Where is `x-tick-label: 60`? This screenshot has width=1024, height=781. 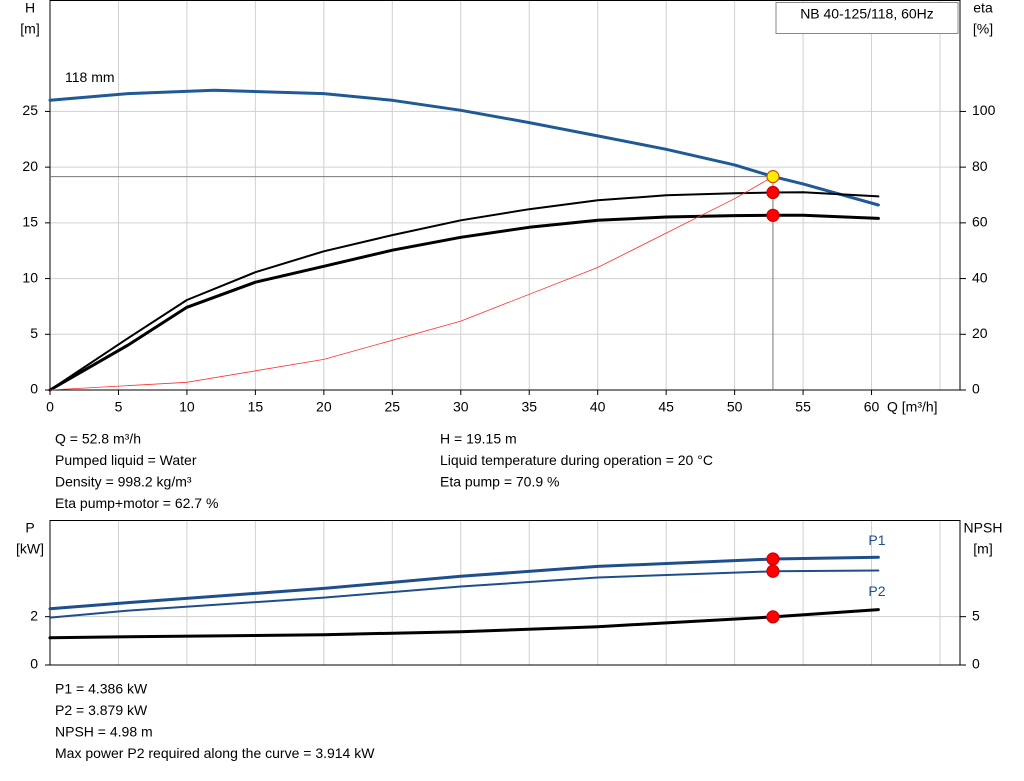
x-tick-label: 60 is located at coordinates (872, 407).